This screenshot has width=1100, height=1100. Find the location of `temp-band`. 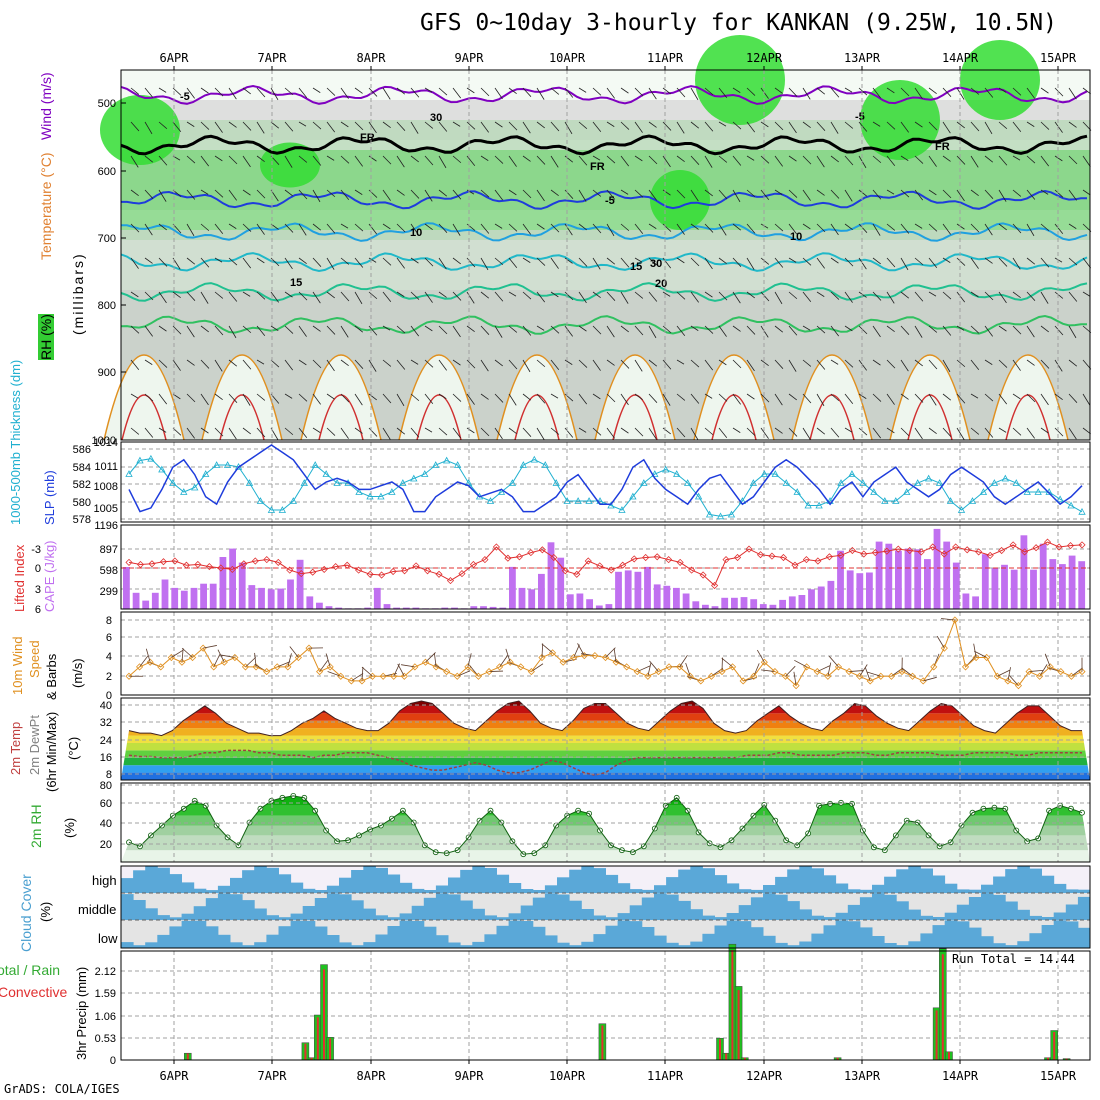

temp-band is located at coordinates (605, 732).